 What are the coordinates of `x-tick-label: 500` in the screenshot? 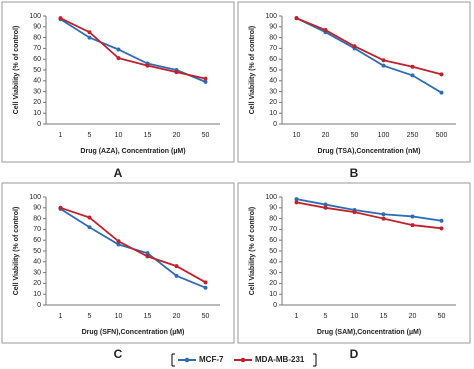 It's located at (442, 135).